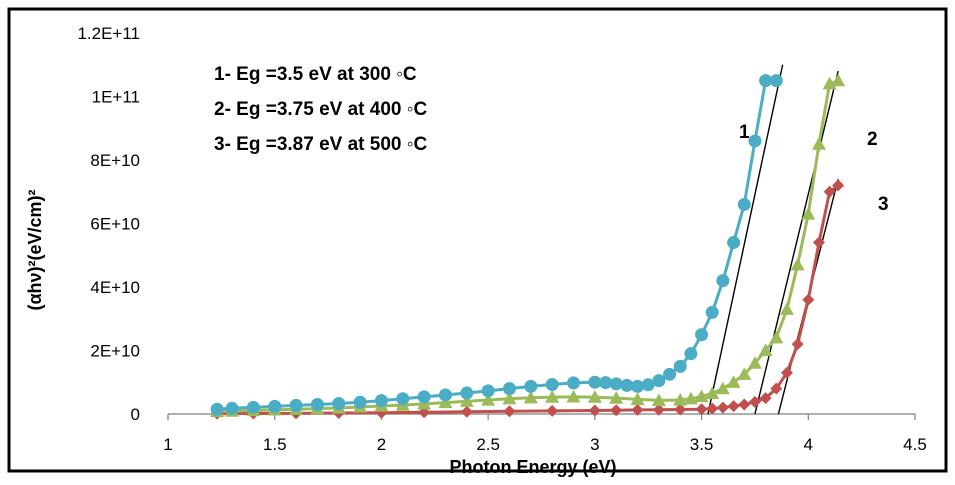 The width and height of the screenshot is (955, 485). Describe the element at coordinates (702, 444) in the screenshot. I see `x-tick-label: 3.5` at that location.